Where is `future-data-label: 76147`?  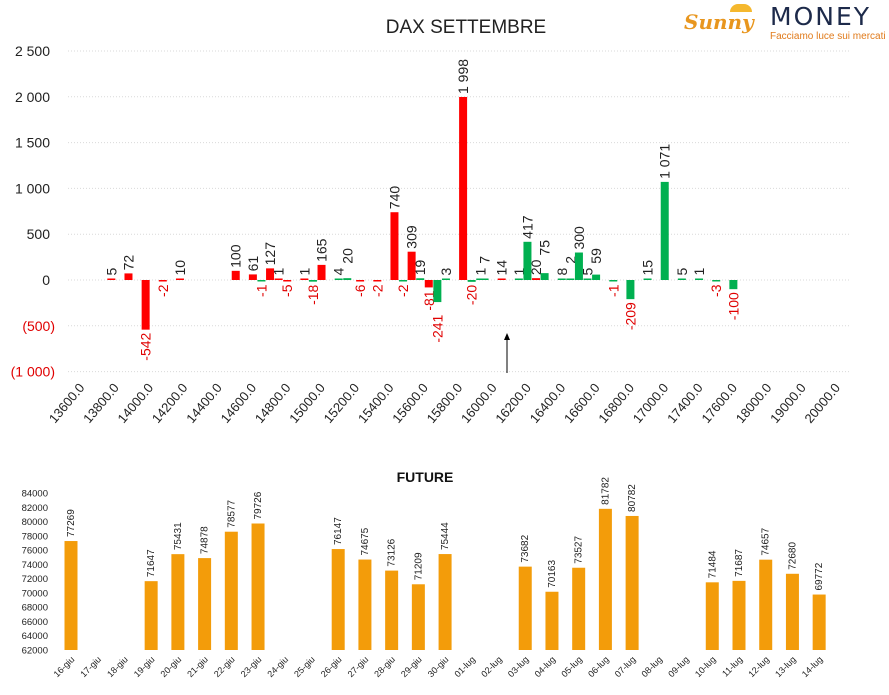 future-data-label: 76147 is located at coordinates (338, 531).